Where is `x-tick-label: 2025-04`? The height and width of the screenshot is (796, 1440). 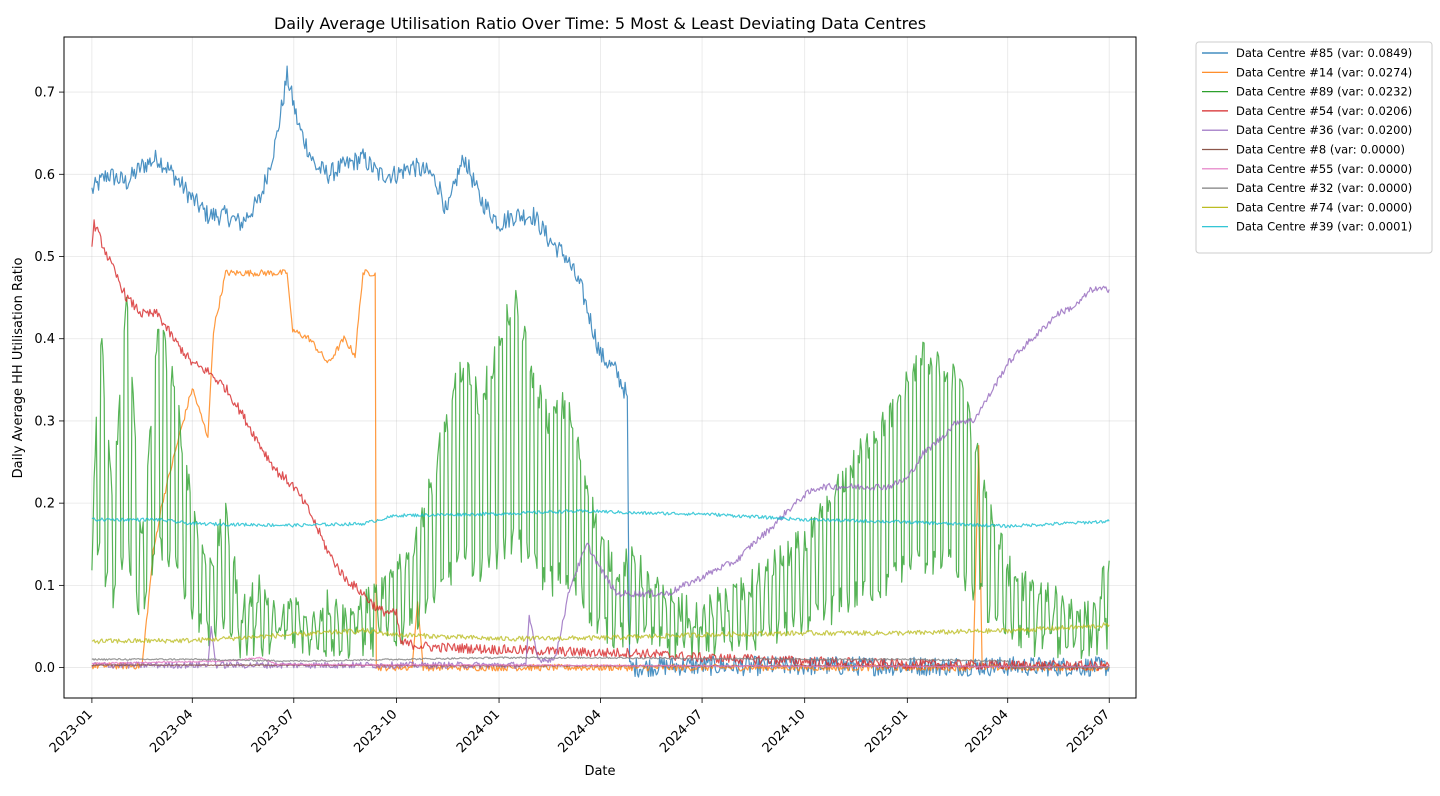 x-tick-label: 2025-04 is located at coordinates (987, 731).